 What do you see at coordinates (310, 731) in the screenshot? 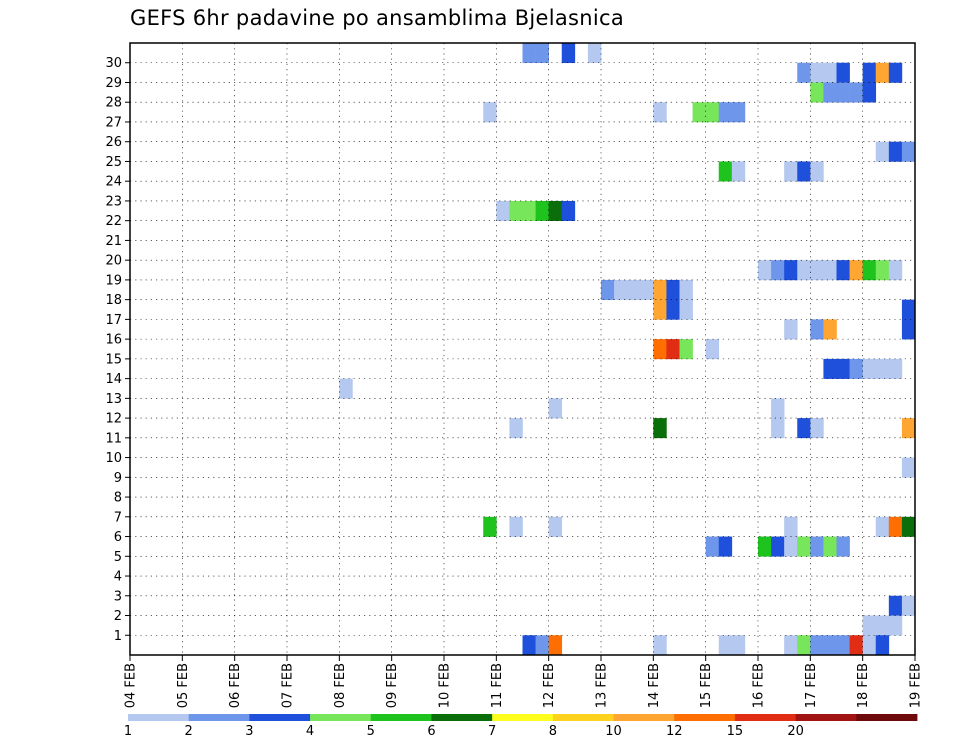
I see `colorbar-label: 4` at bounding box center [310, 731].